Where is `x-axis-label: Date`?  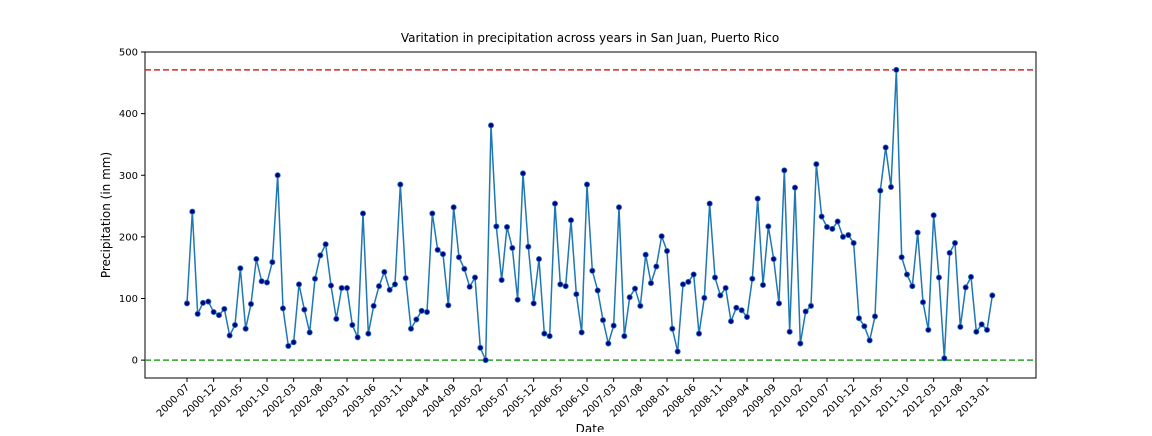
x-axis-label: Date is located at coordinates (590, 427).